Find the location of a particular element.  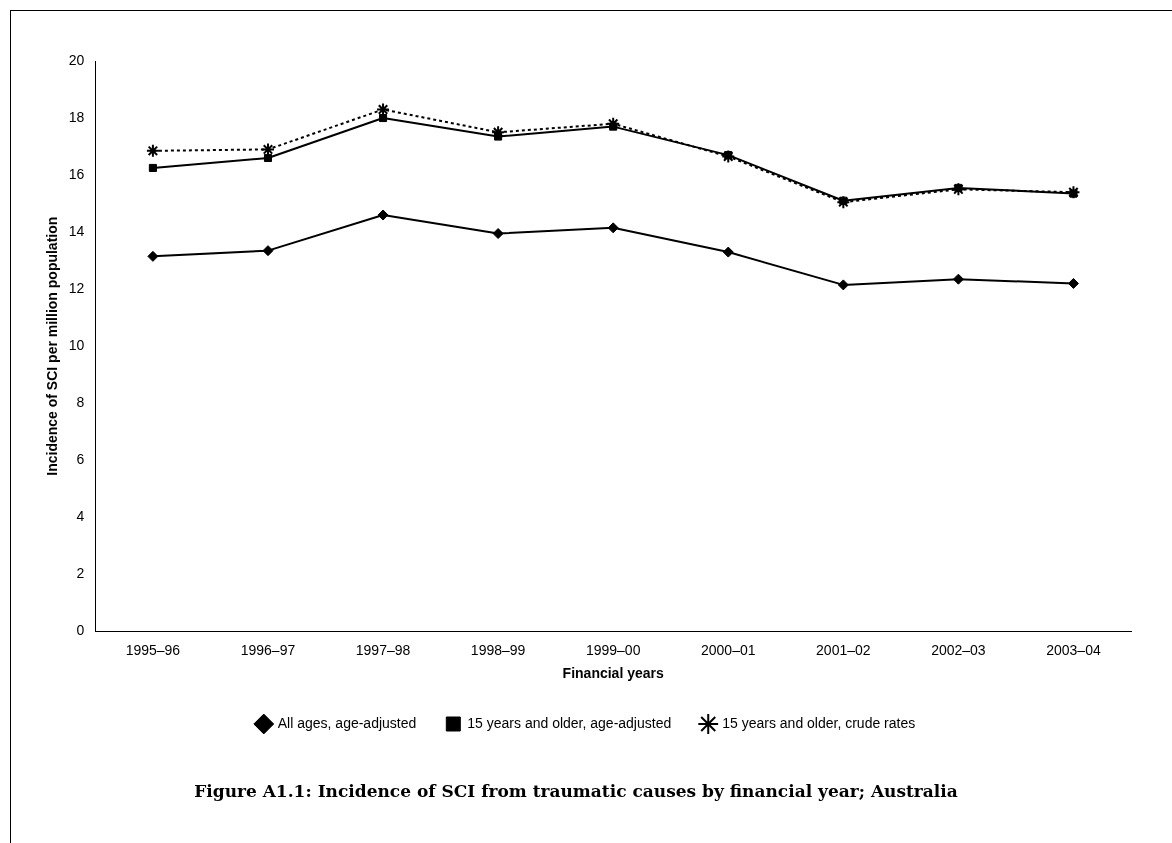

y-tick-label: 16 is located at coordinates (76, 173).